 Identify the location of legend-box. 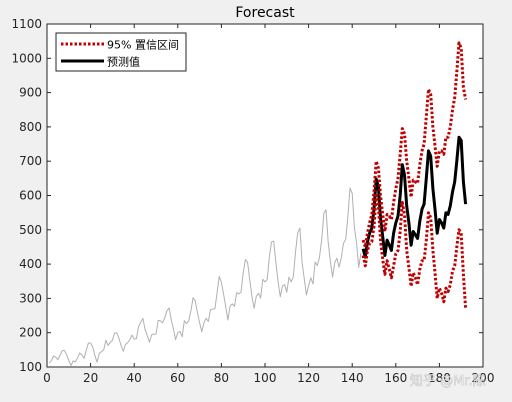
(121, 52).